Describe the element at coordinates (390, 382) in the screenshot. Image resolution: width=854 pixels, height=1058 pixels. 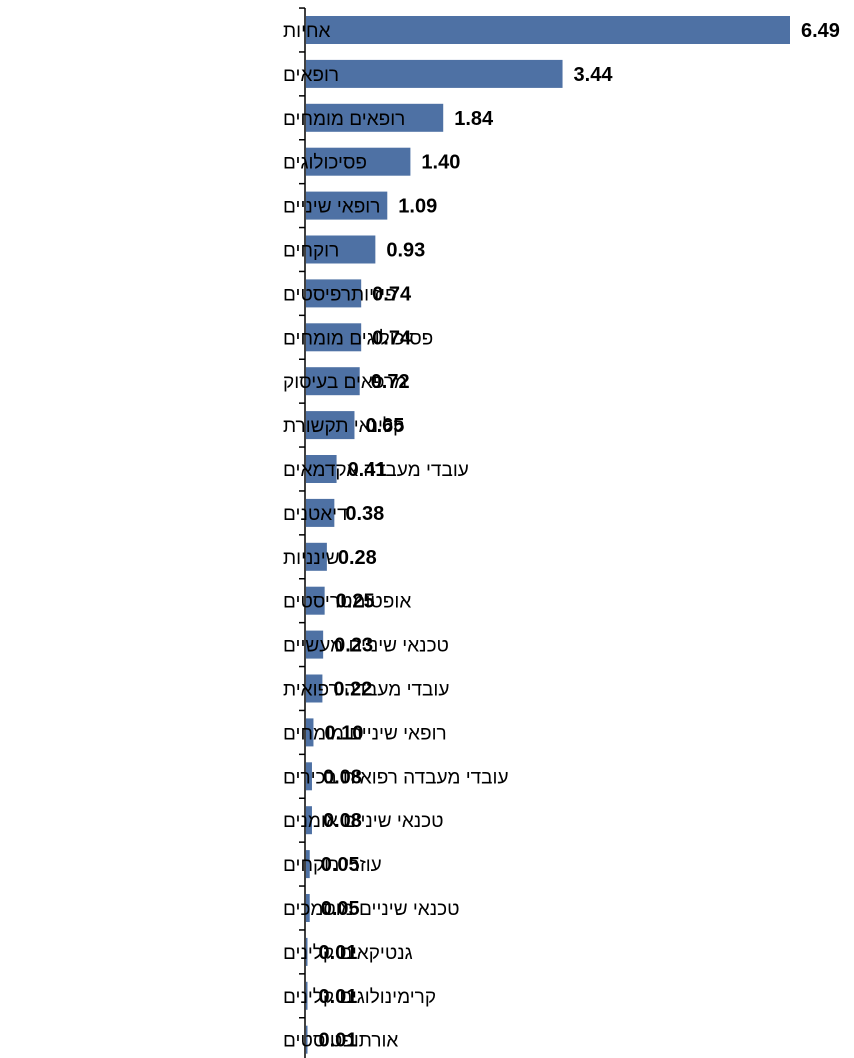
I see `value-label: 0.72` at that location.